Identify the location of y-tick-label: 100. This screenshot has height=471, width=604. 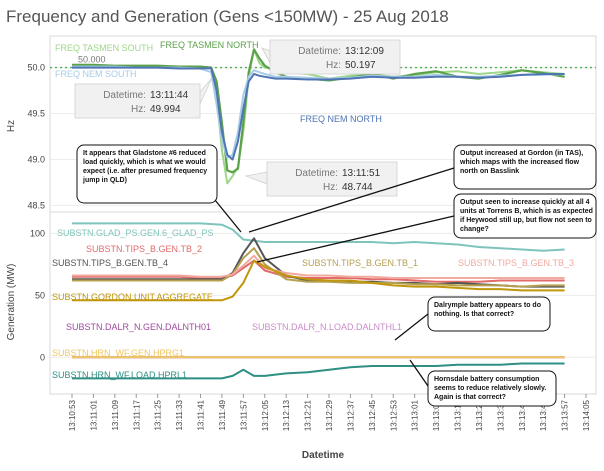
(37, 233).